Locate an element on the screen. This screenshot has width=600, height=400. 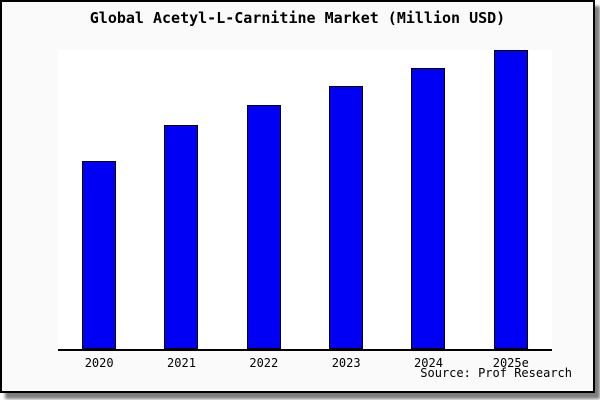
x-tick-label-2023: 2023 is located at coordinates (346, 363).